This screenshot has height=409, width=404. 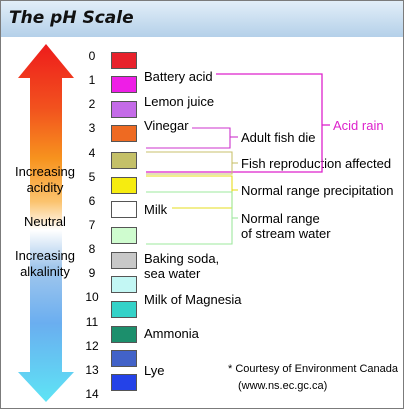 What do you see at coordinates (92, 177) in the screenshot?
I see `ph-number: 5` at bounding box center [92, 177].